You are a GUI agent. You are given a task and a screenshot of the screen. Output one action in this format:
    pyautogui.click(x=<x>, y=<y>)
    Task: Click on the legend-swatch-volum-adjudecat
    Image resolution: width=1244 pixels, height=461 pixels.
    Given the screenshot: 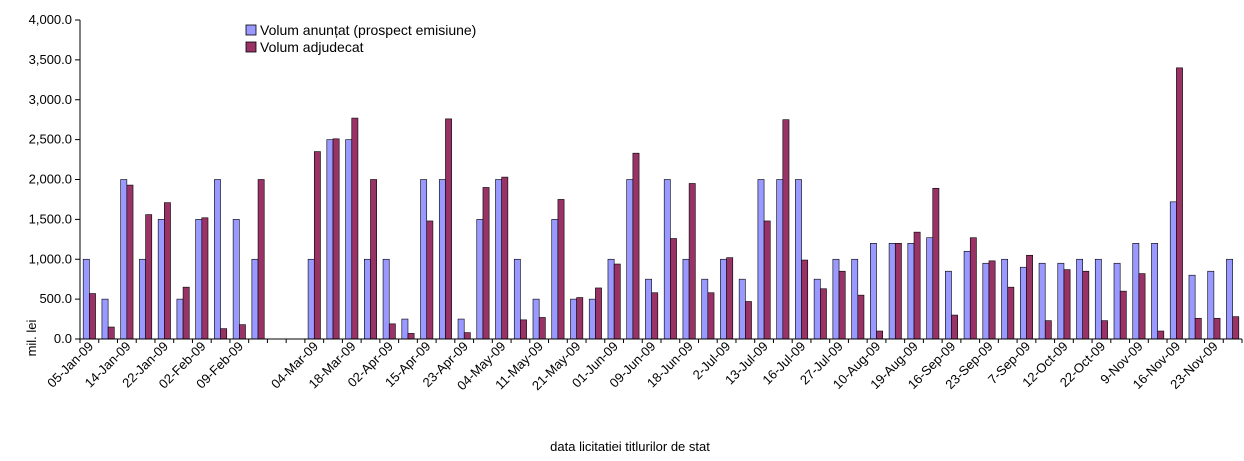 What is the action you would take?
    pyautogui.click(x=251, y=47)
    